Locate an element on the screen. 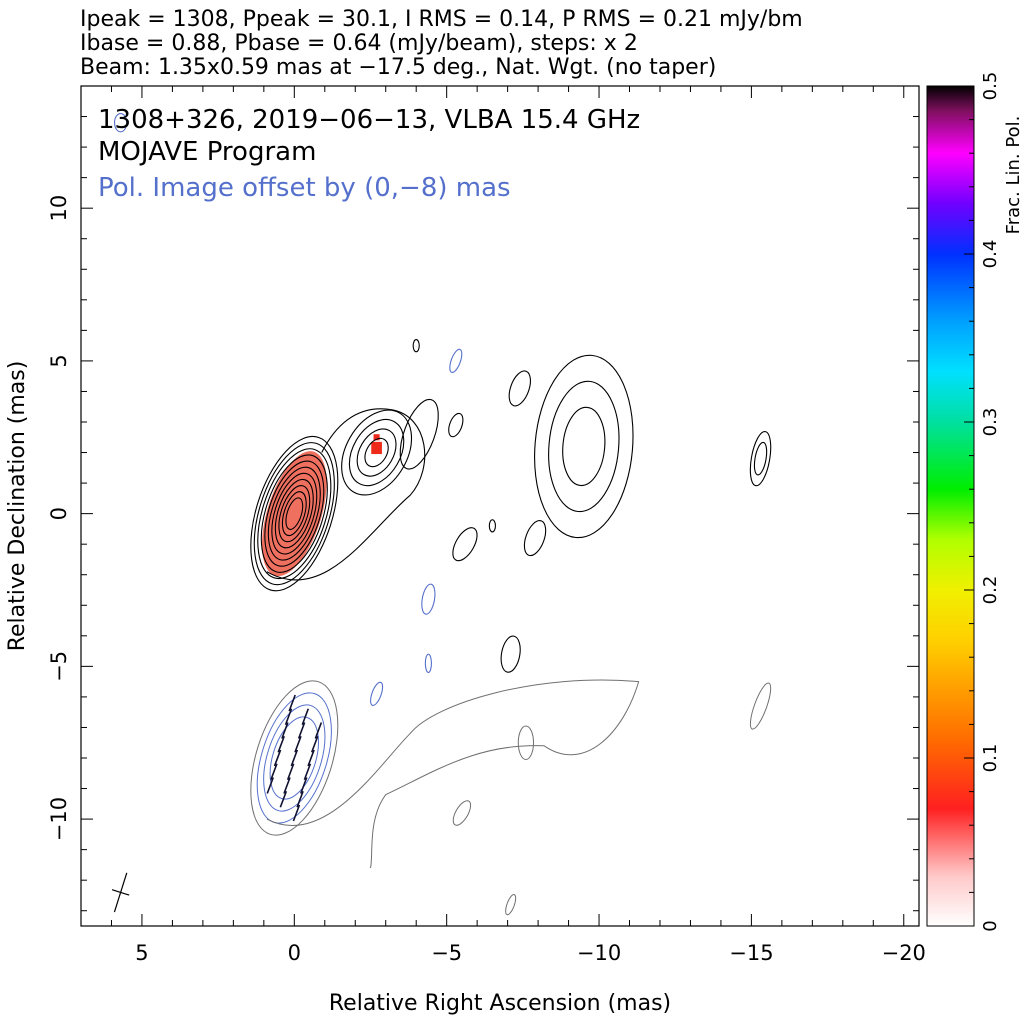 The width and height of the screenshot is (1027, 1020). colorbar-label: Frac. Lin. Pol. is located at coordinates (1013, 175).